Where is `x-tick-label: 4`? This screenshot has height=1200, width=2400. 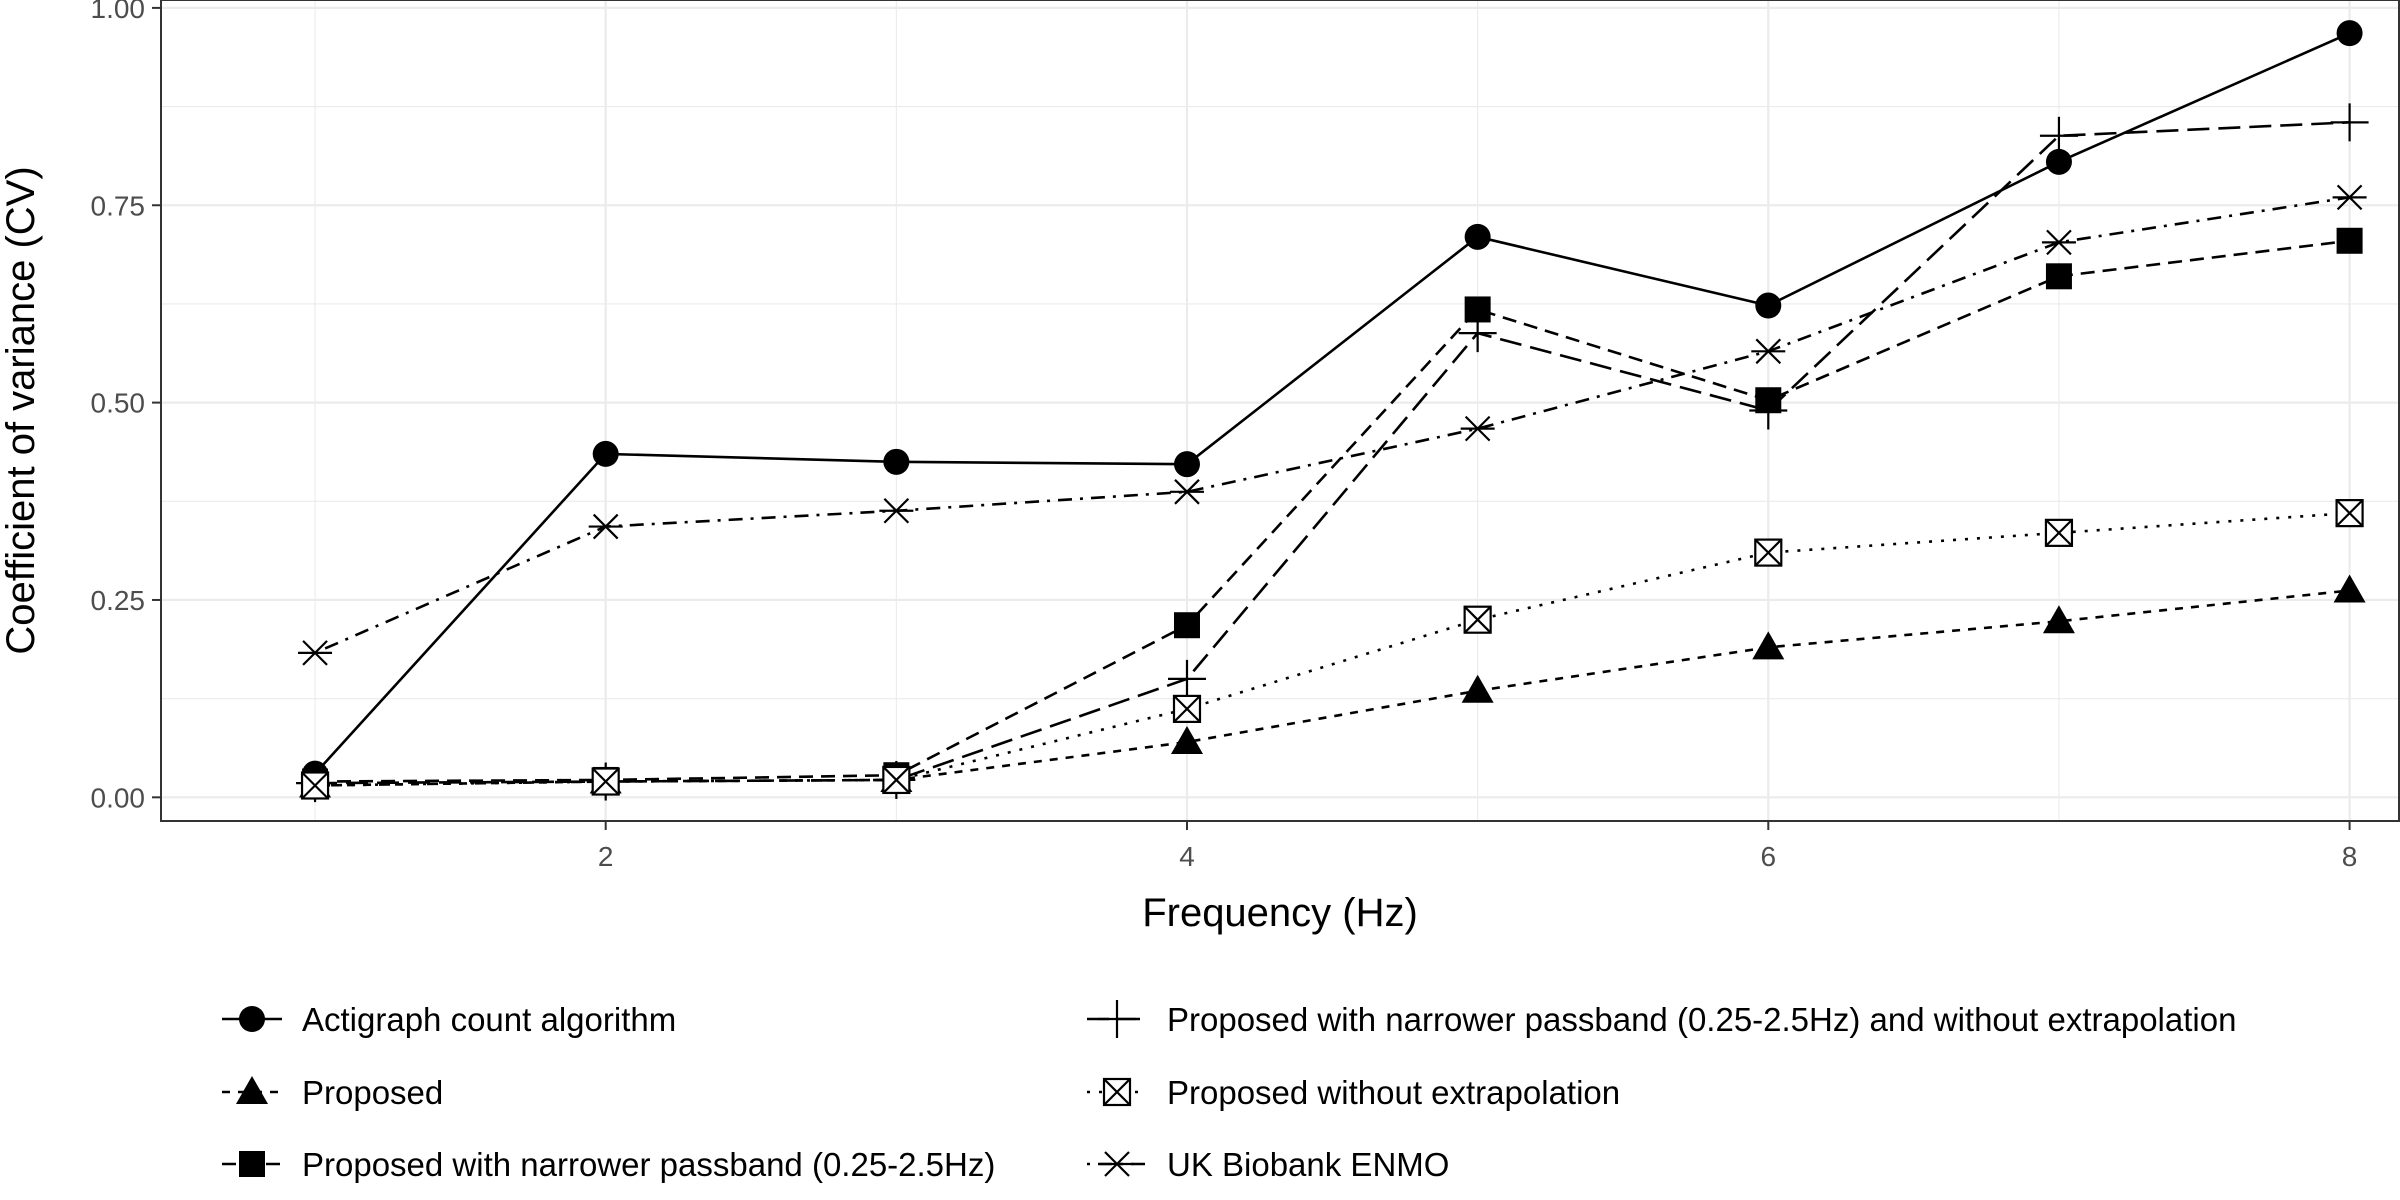
x-tick-label: 4 is located at coordinates (1187, 856).